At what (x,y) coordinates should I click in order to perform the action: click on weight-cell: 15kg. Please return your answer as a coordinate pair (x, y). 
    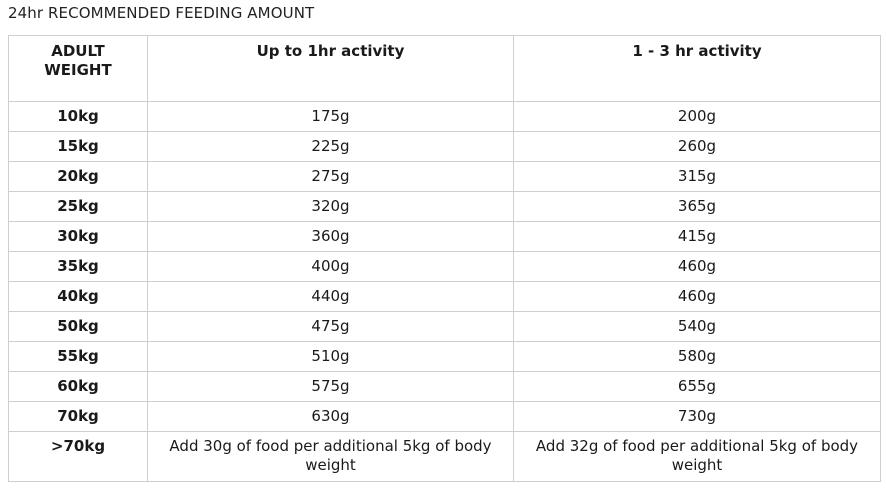
    Looking at the image, I should click on (78, 146).